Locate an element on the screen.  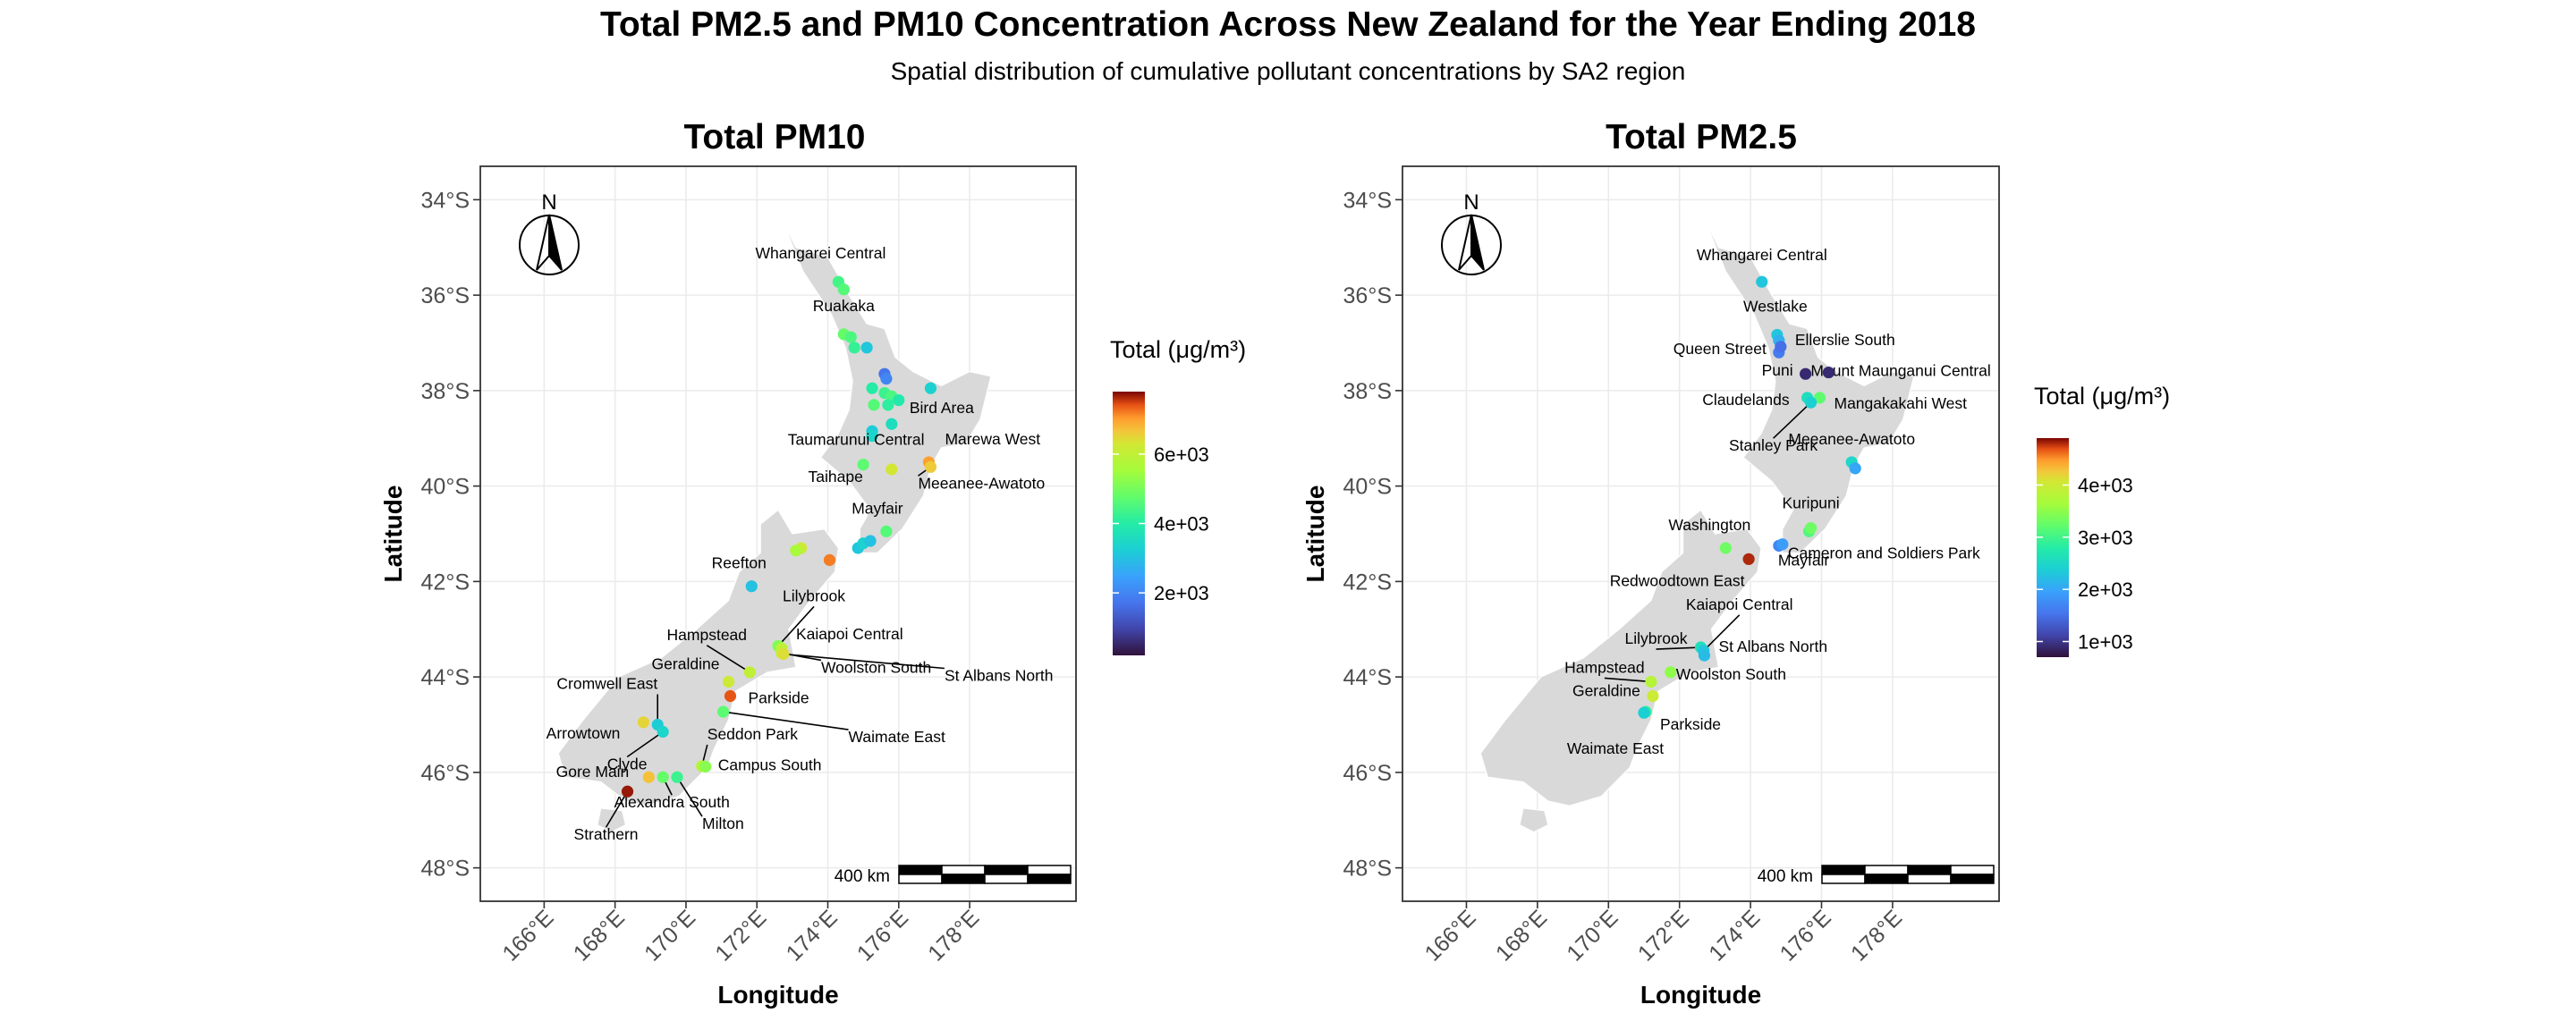
pm25-point-label: Redwoodtown East is located at coordinates (1677, 580).